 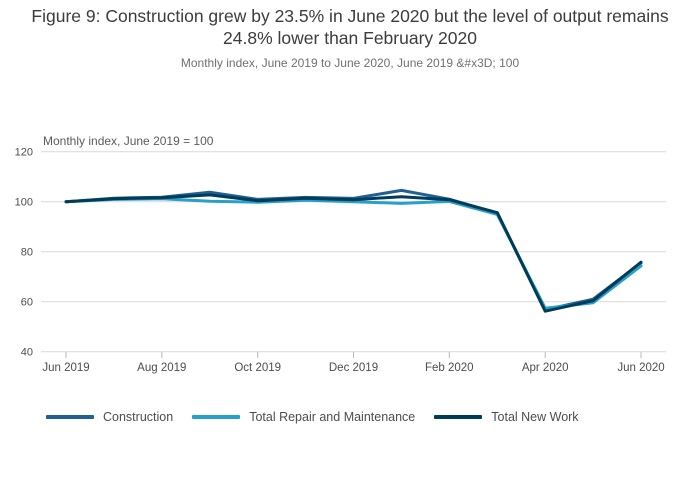 I want to click on x-tick-label: Aug 2019, so click(x=161, y=368).